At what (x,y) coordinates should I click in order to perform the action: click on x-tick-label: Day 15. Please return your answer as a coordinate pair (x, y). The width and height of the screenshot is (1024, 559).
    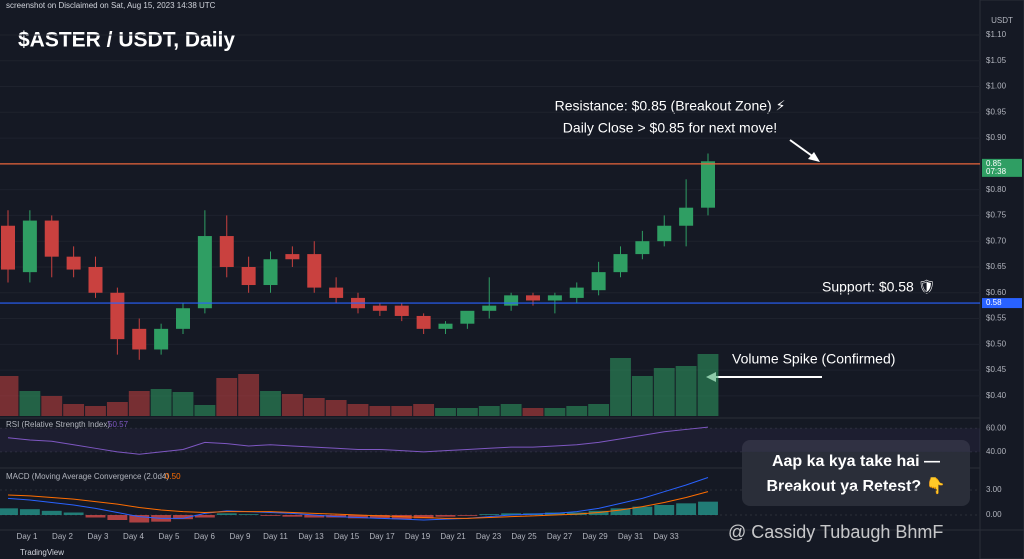
    Looking at the image, I should click on (347, 536).